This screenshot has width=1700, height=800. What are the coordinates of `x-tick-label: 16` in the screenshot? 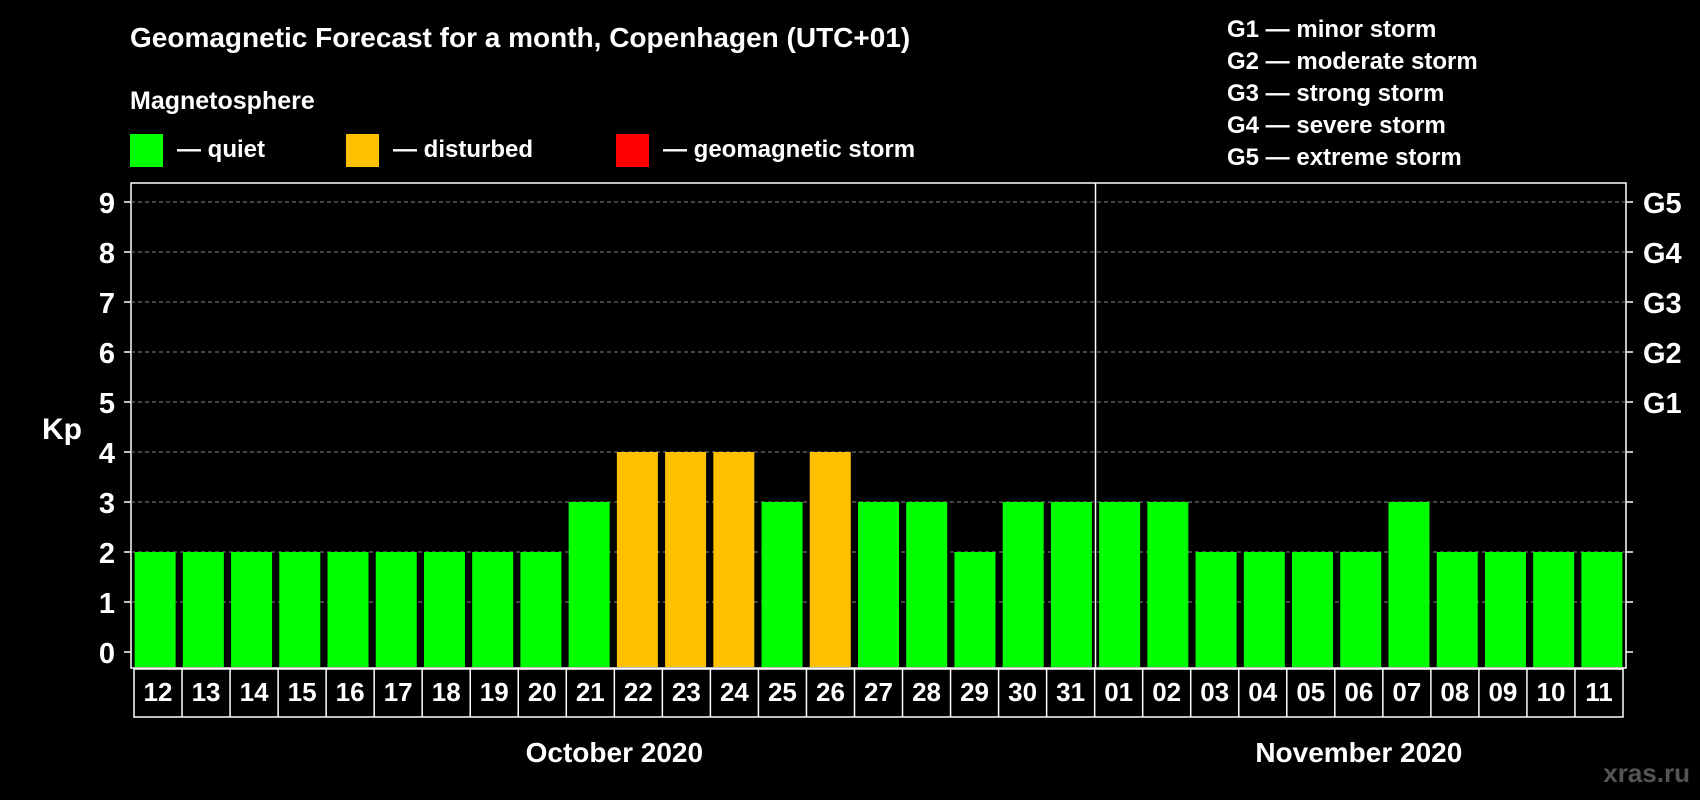 It's located at (350, 692).